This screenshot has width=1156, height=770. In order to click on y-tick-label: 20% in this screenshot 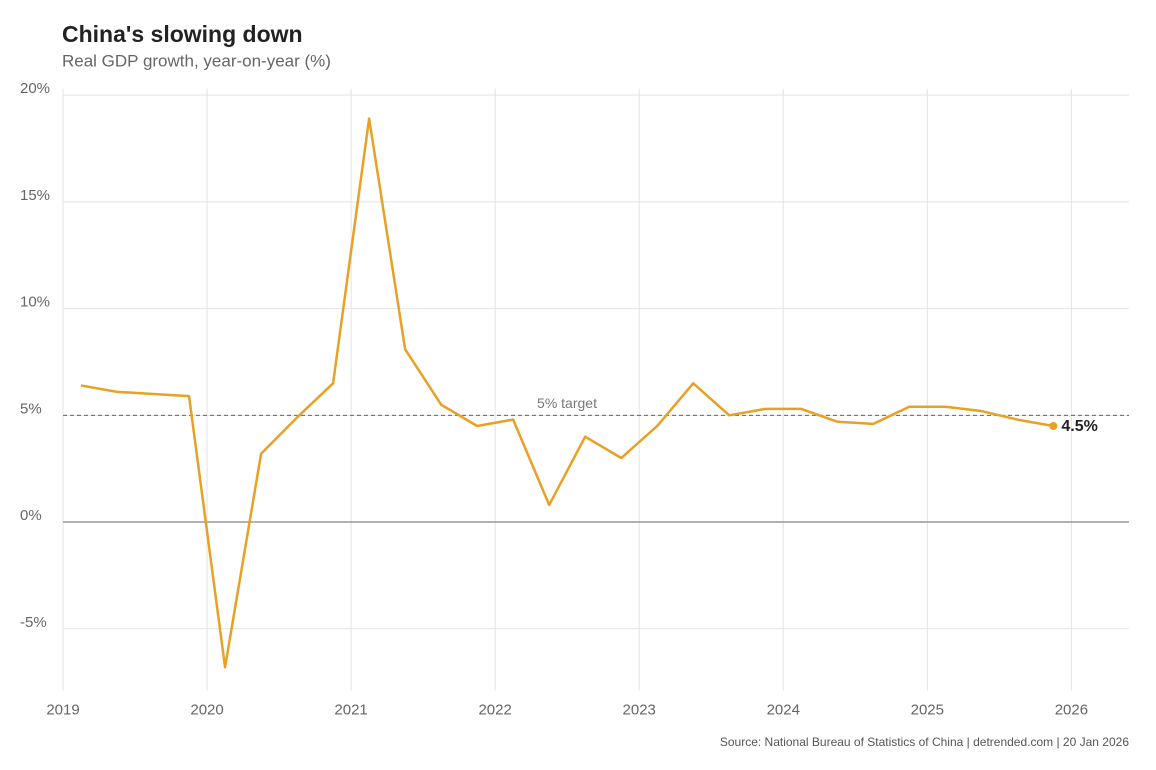, I will do `click(35, 88)`.